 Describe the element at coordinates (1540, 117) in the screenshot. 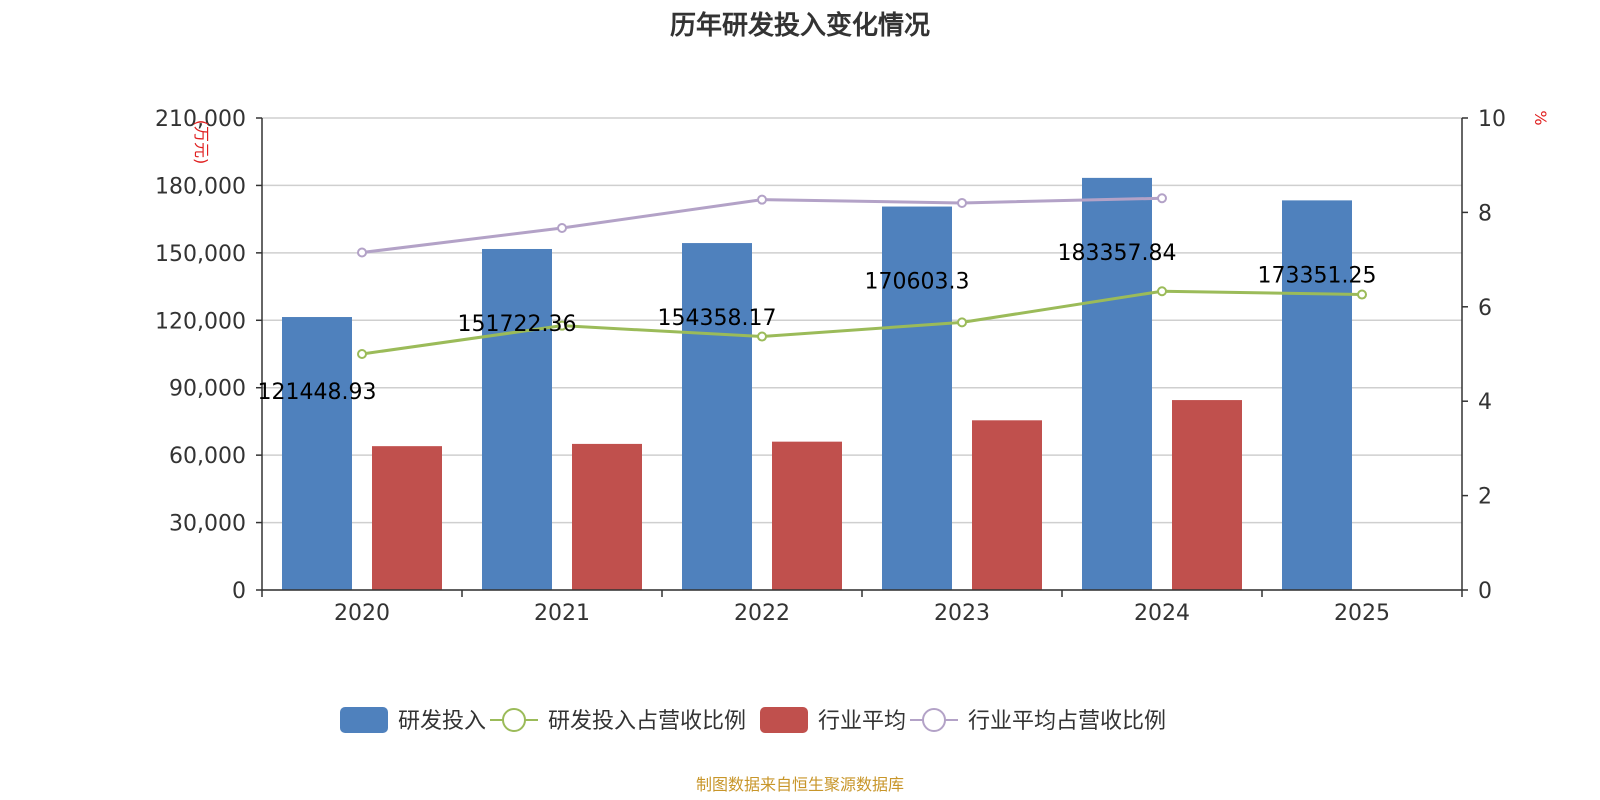

I see `y-right-unit-label: %` at that location.